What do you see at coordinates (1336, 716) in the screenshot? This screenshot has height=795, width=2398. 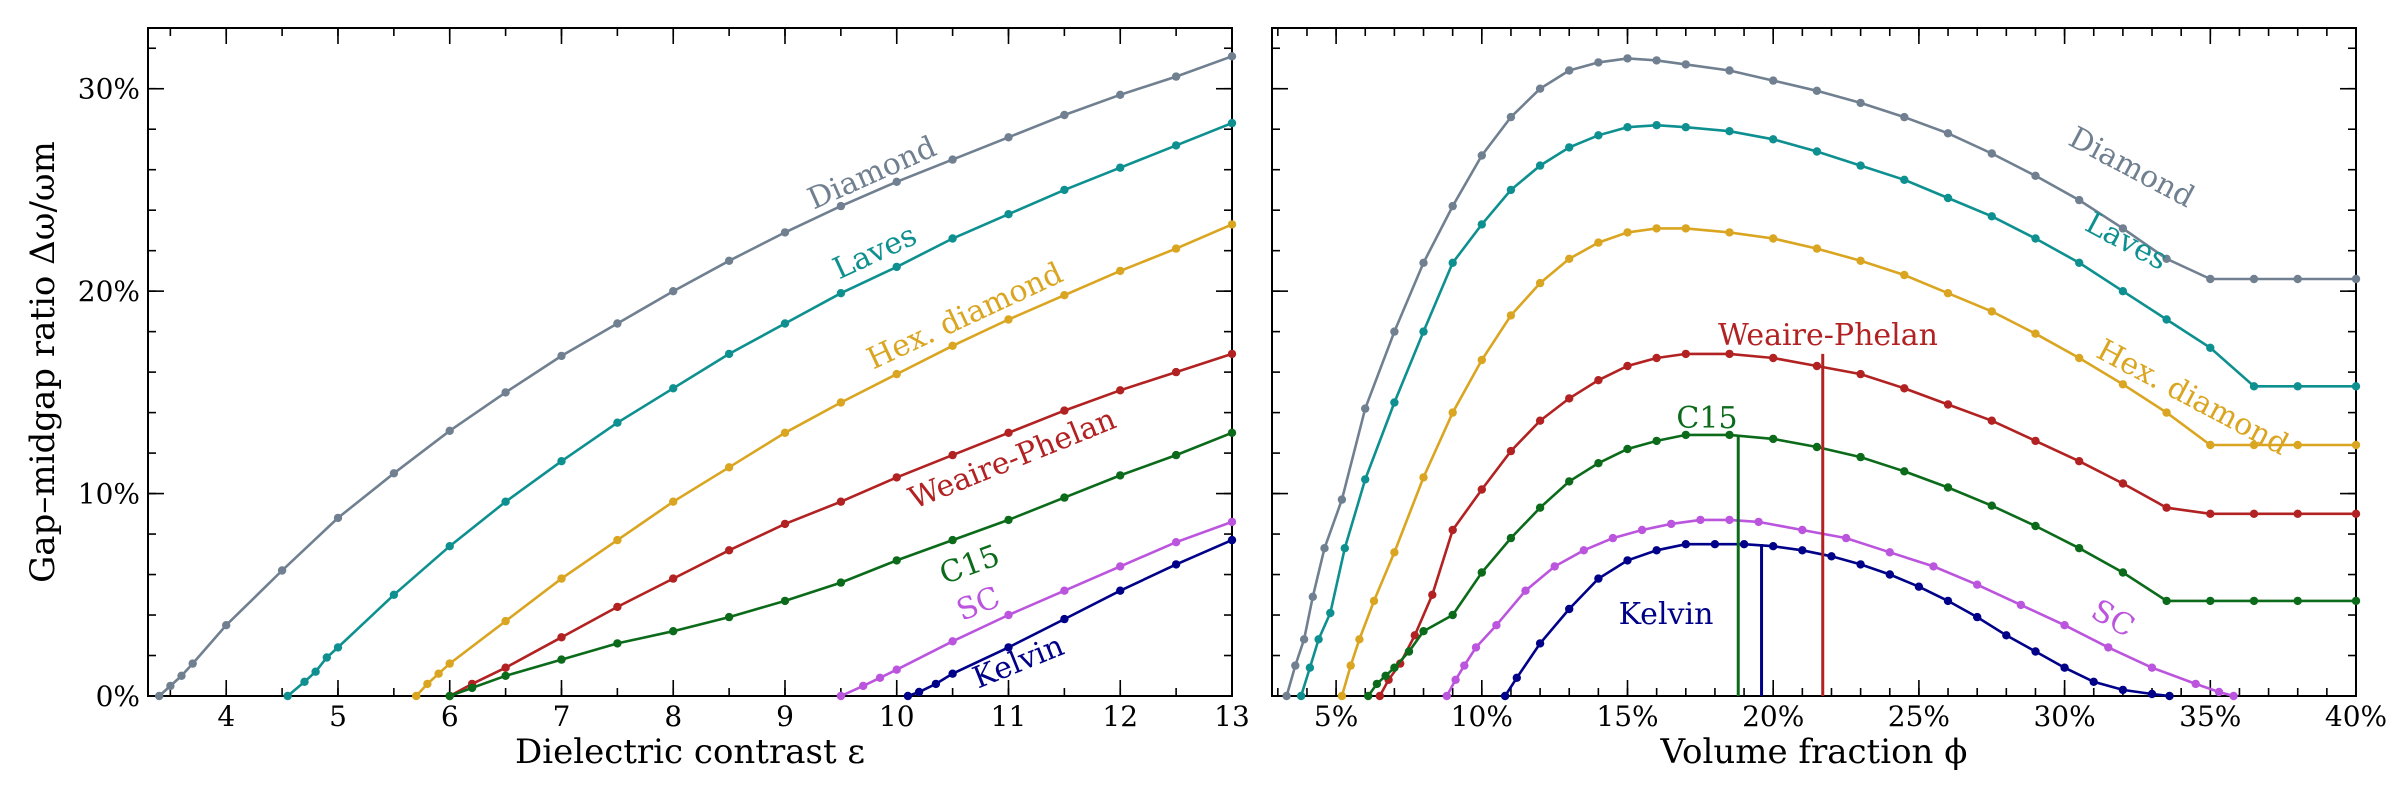 I see `x-tick-label: 5%` at bounding box center [1336, 716].